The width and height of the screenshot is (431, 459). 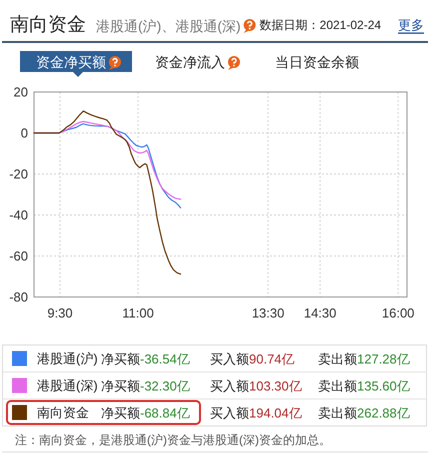 I want to click on legend-label: 港股通(深), so click(x=67, y=385).